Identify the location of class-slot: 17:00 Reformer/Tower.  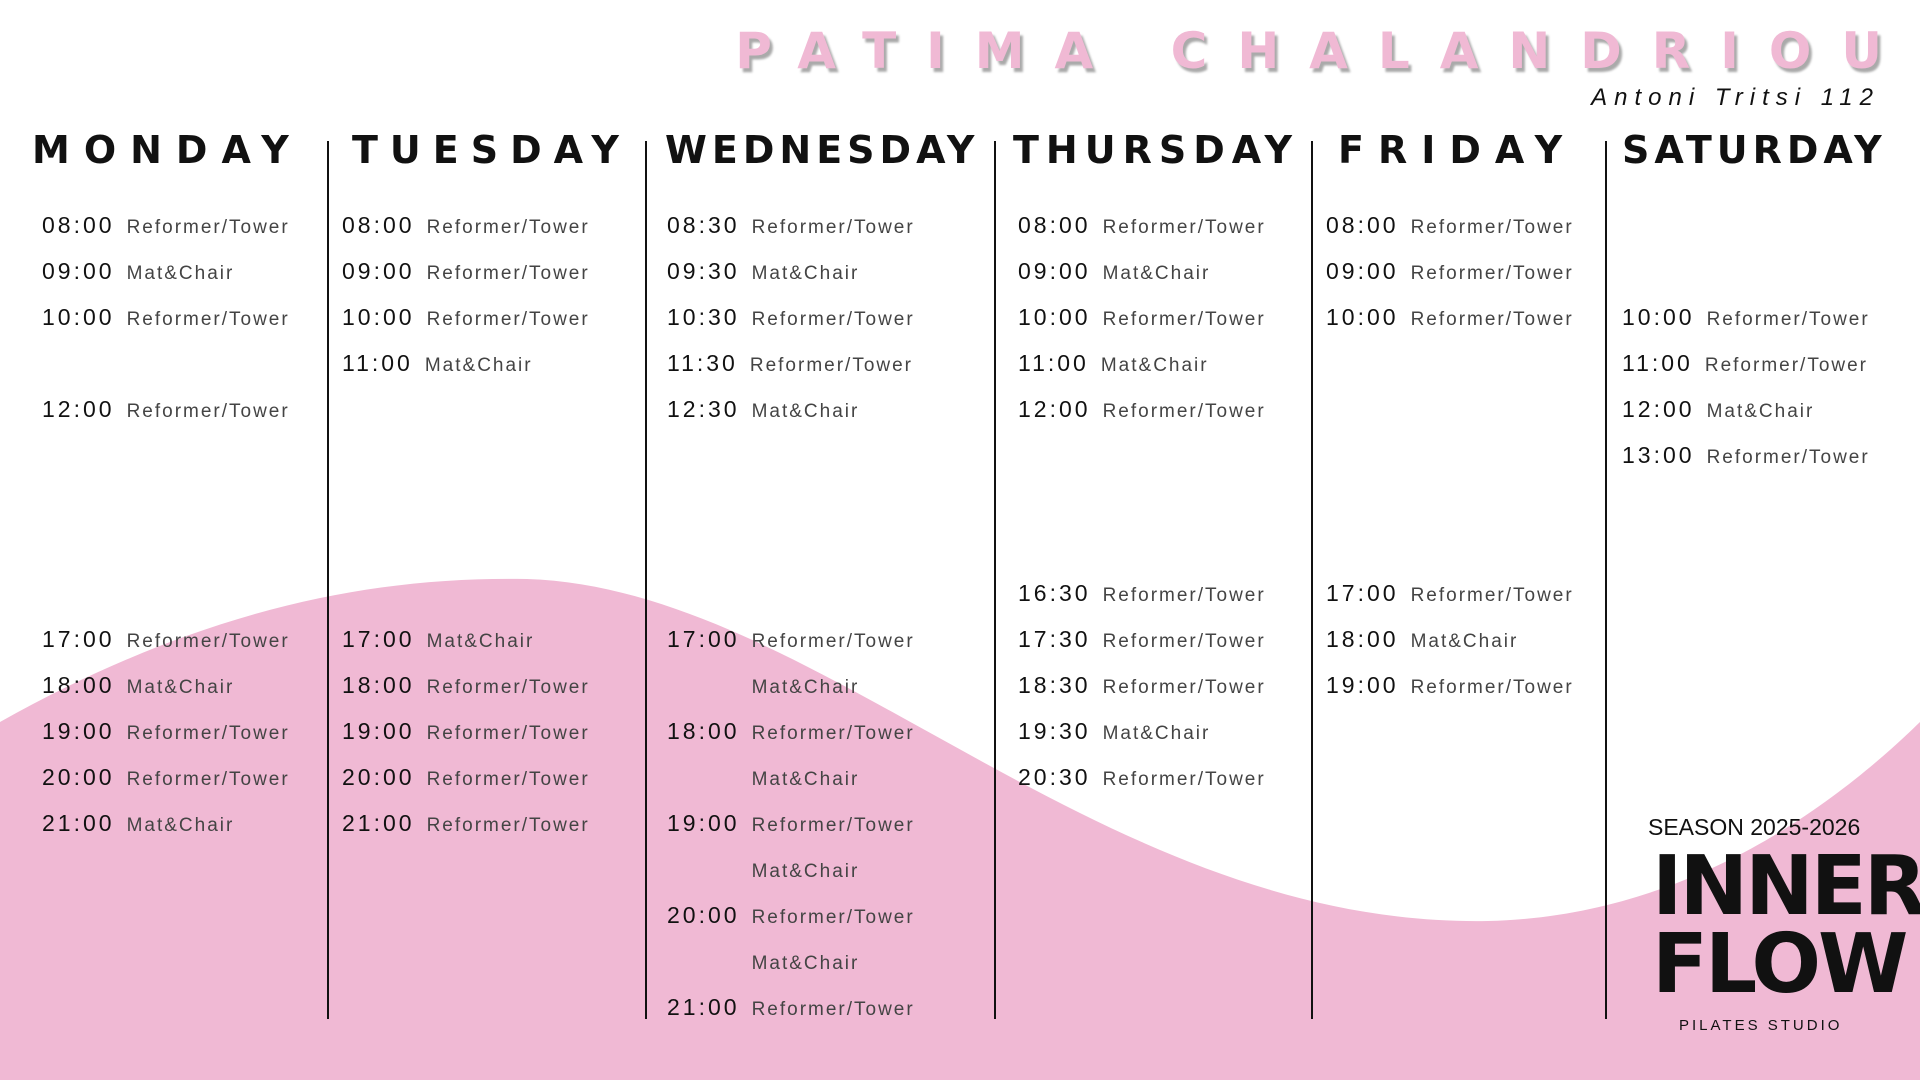
(166, 639).